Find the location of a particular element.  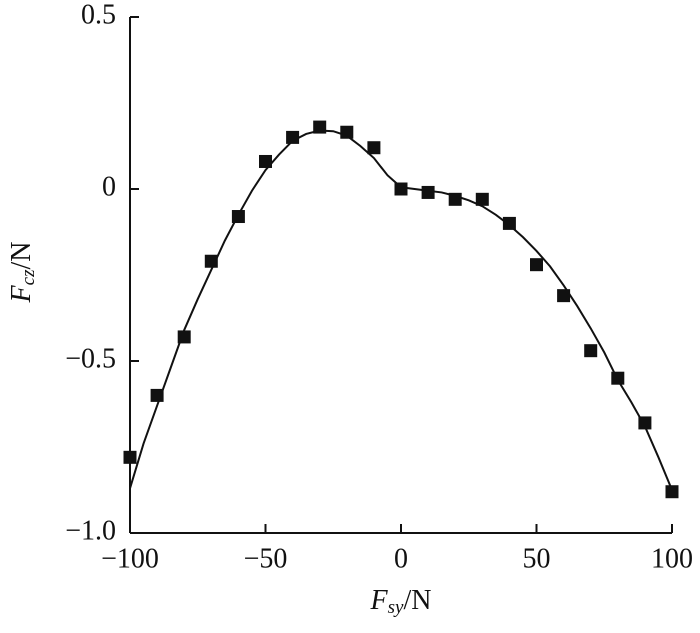

x-tick-label: 100 is located at coordinates (672, 558).